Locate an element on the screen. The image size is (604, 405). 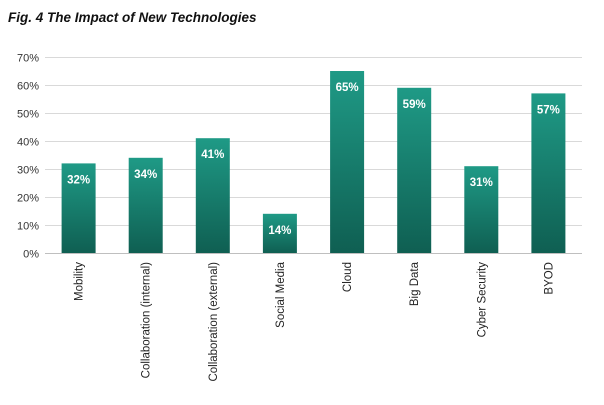
y-tick-label: 30% is located at coordinates (28, 171).